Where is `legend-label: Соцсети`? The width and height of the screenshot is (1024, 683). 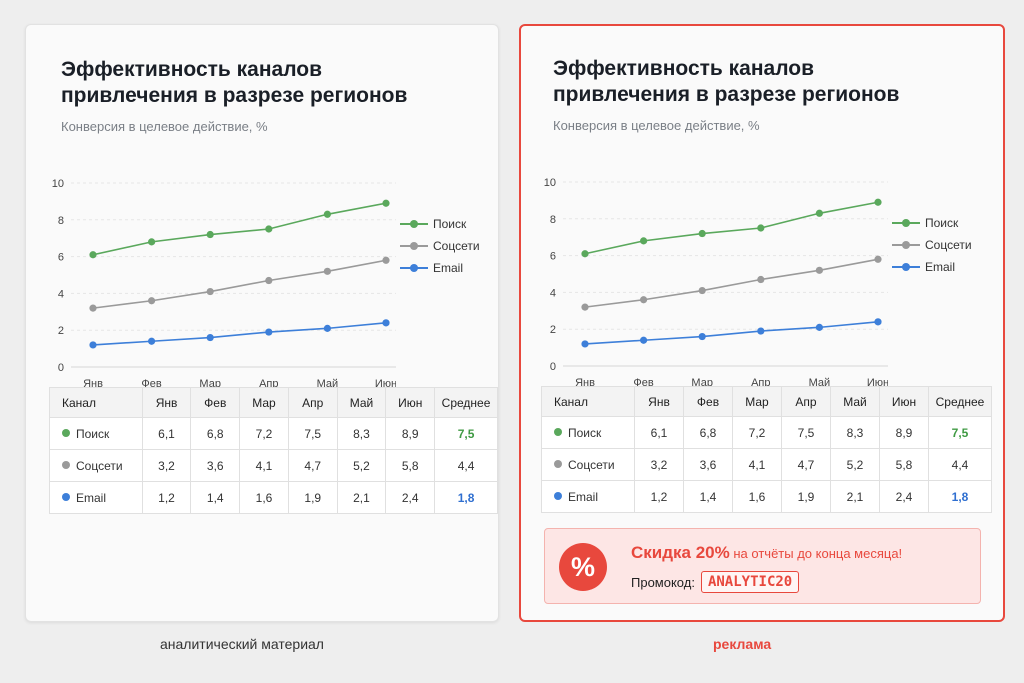
legend-label: Соцсети is located at coordinates (456, 246).